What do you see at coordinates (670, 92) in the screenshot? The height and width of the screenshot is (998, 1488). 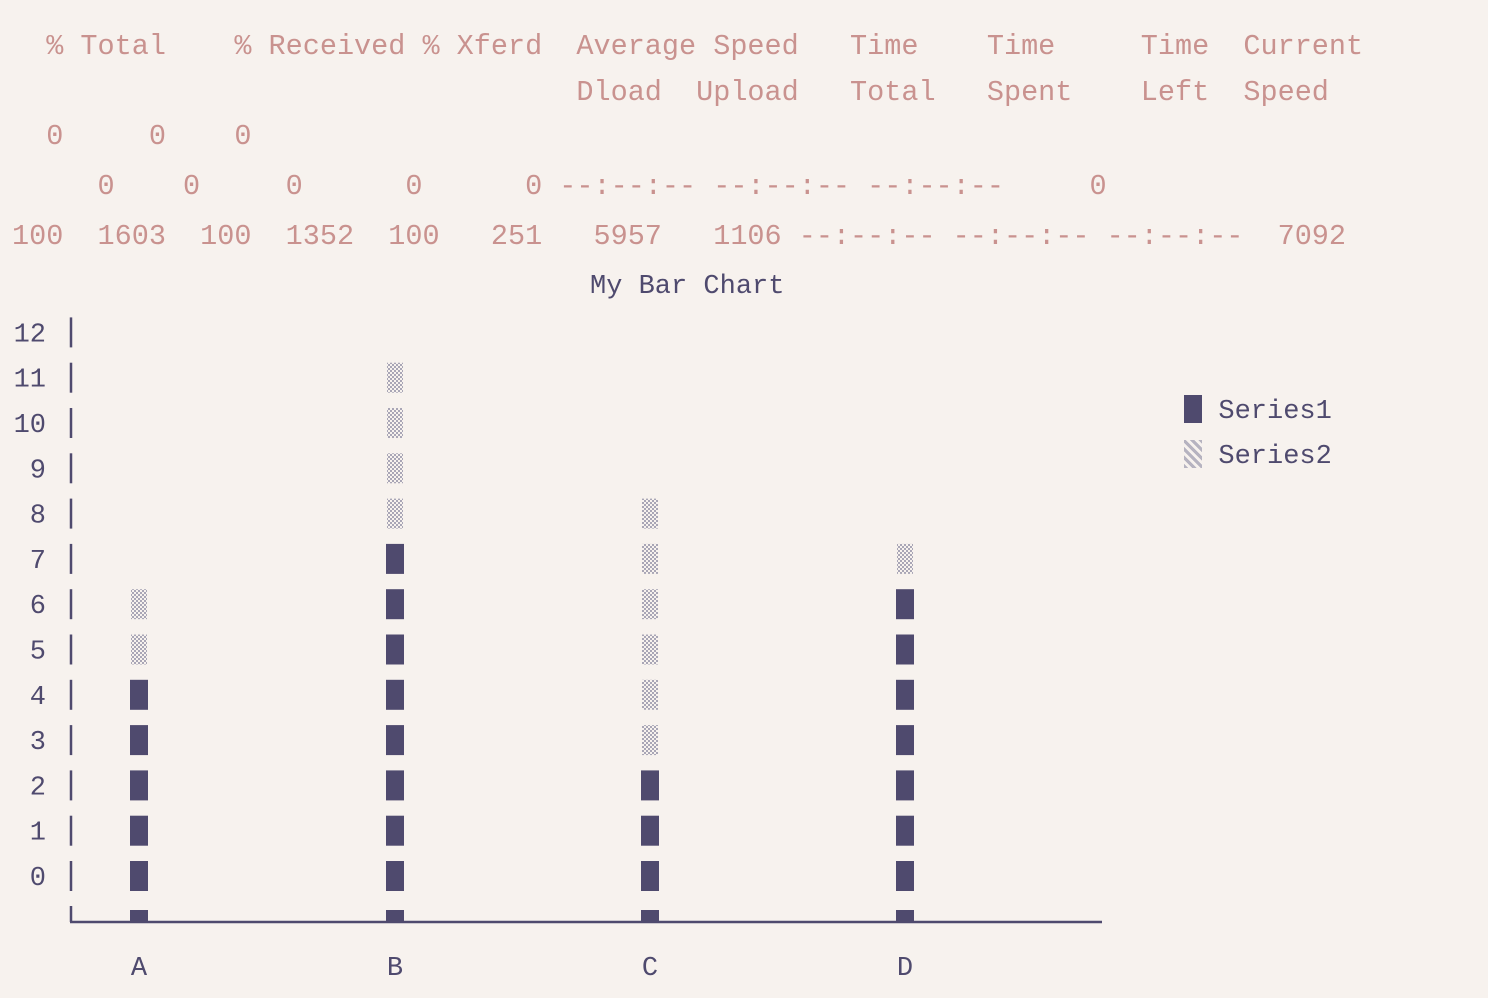 I see `curl-header-line-2: Dload Upload Total Spent Left Speed` at bounding box center [670, 92].